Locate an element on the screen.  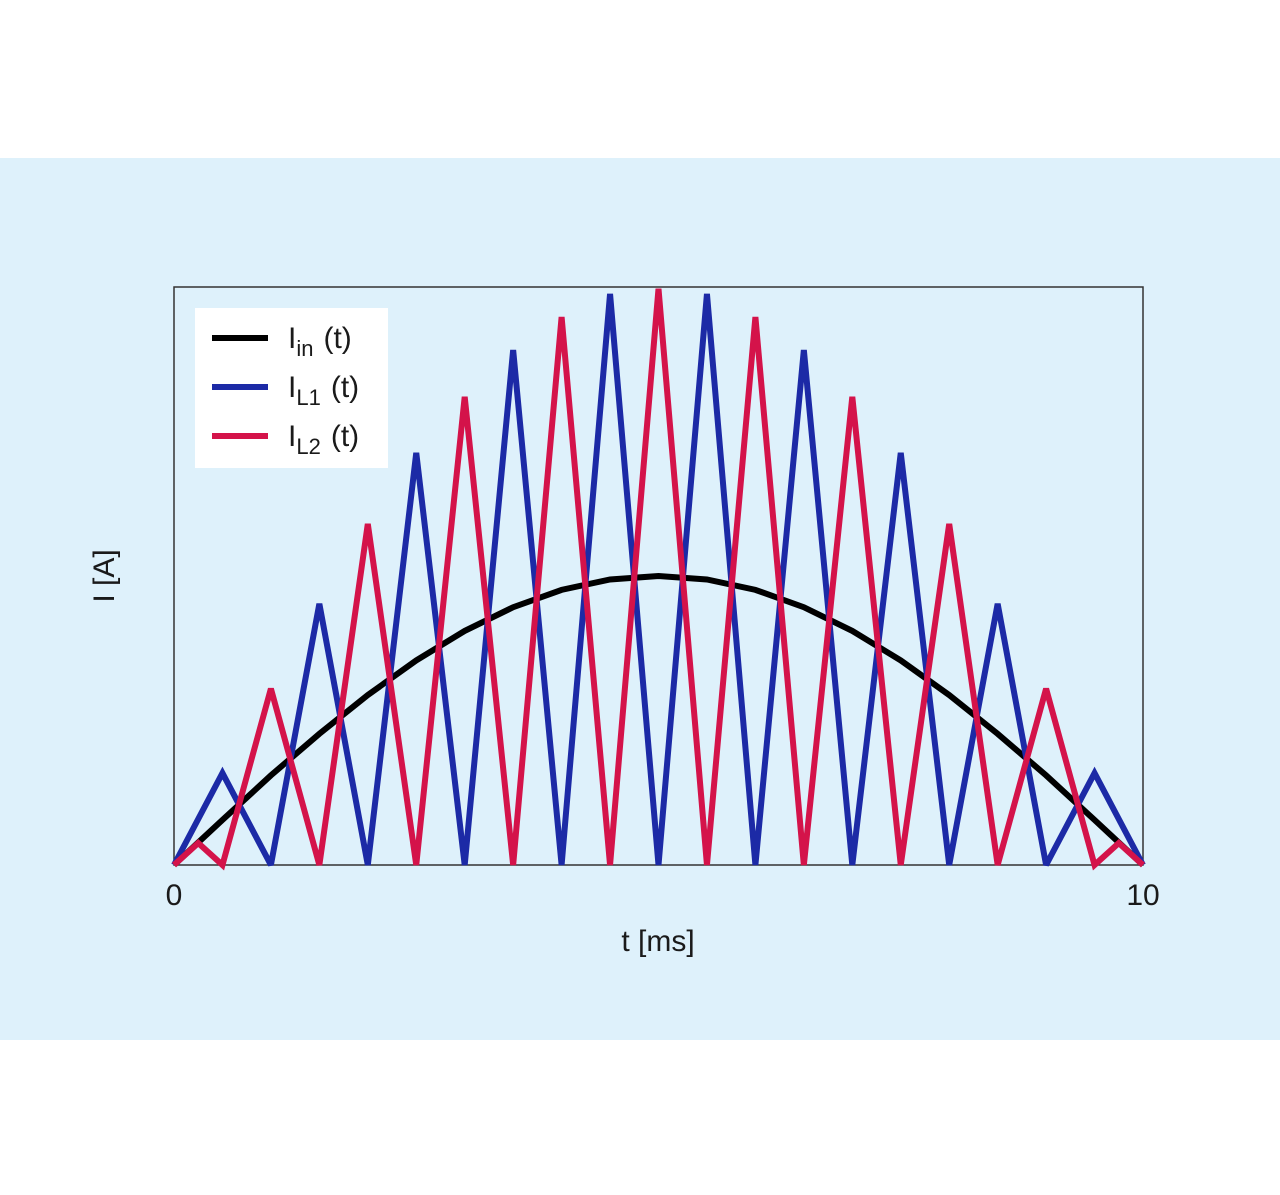
legend-label: IL1 (t) is located at coordinates (323, 390).